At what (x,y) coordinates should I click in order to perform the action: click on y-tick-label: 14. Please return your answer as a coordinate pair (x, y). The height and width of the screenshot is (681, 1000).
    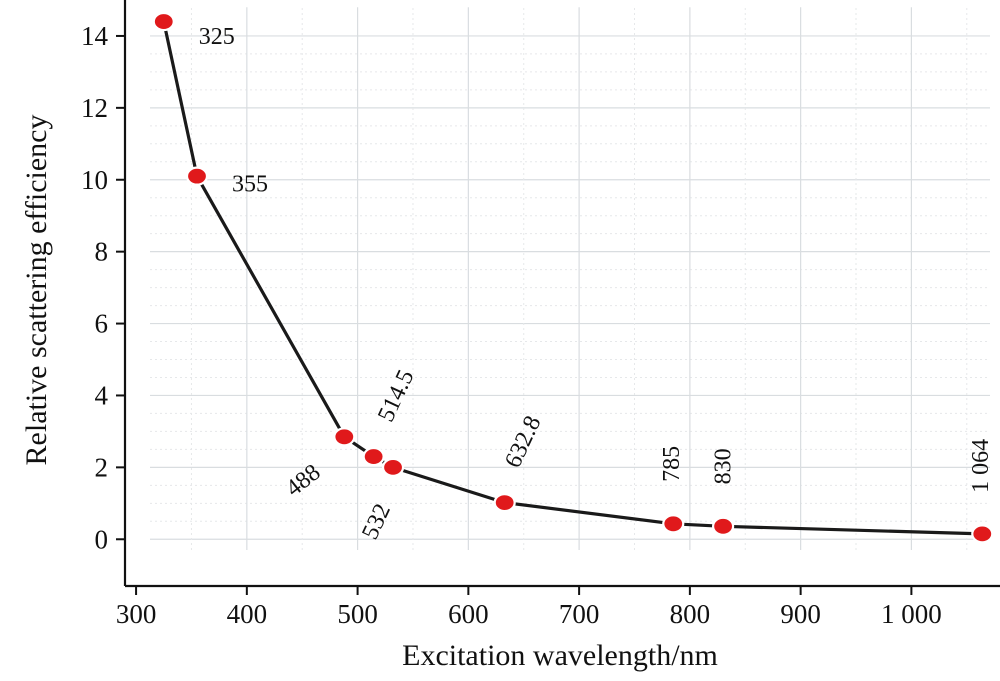
    Looking at the image, I should click on (95, 36).